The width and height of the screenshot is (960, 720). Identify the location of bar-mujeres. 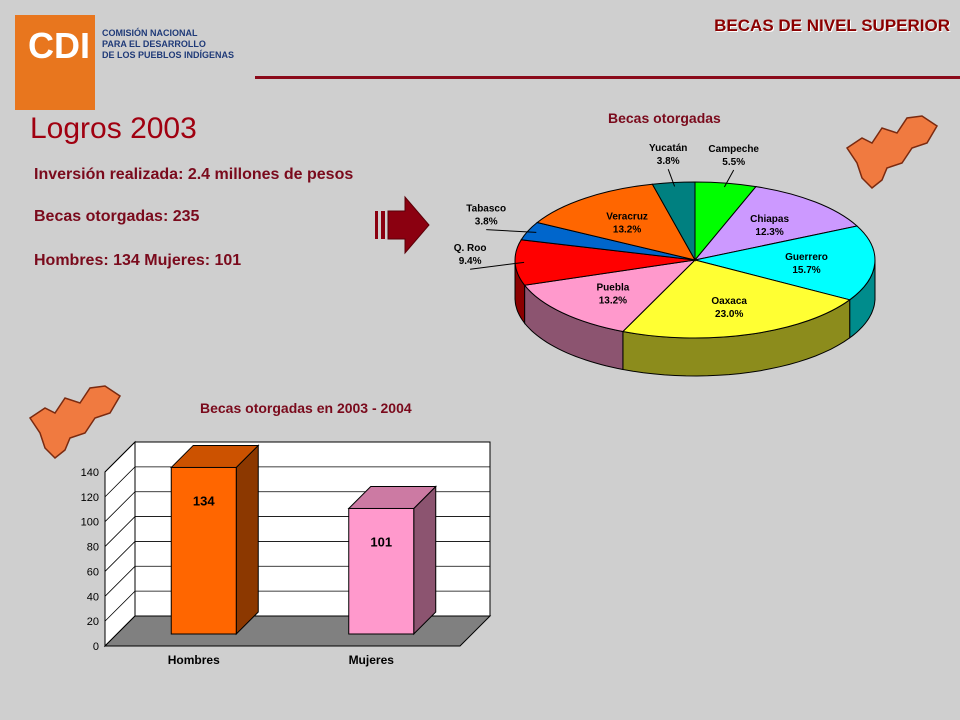
(381, 571).